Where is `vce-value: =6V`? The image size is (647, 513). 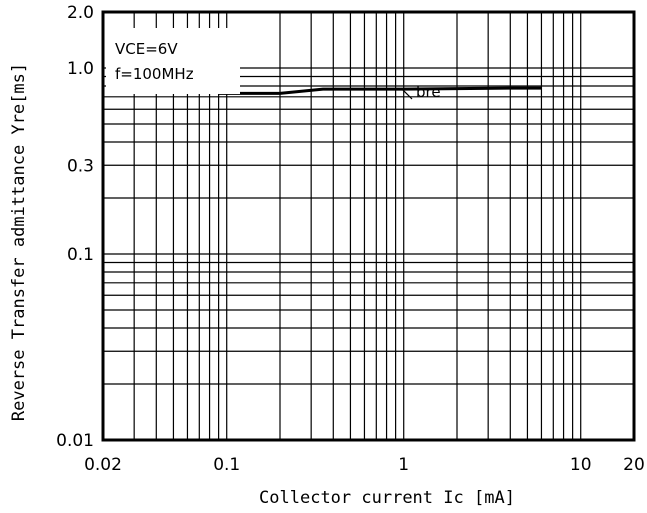
vce-value: =6V is located at coordinates (161, 49).